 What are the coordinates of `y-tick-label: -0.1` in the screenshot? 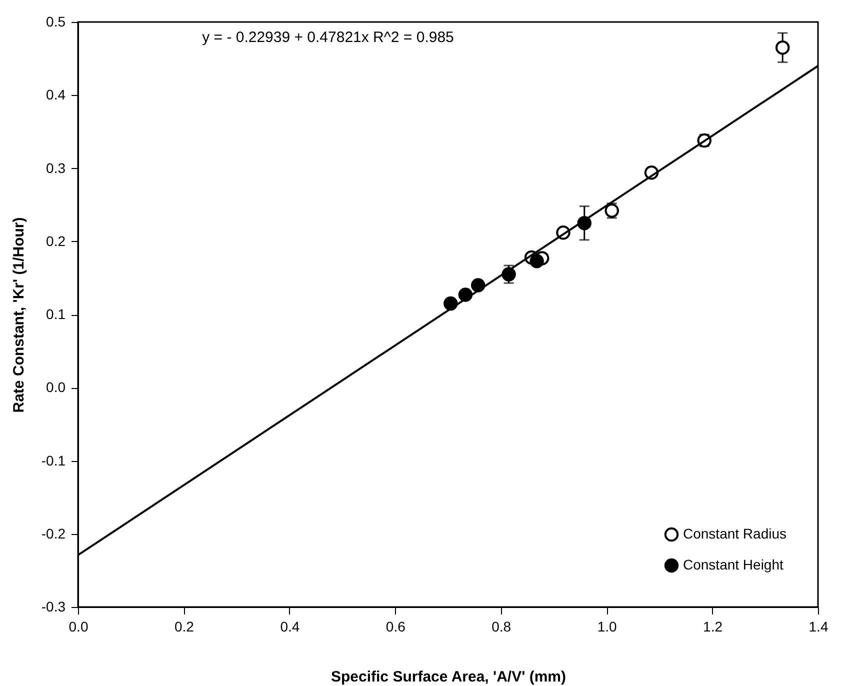 It's located at (53, 460).